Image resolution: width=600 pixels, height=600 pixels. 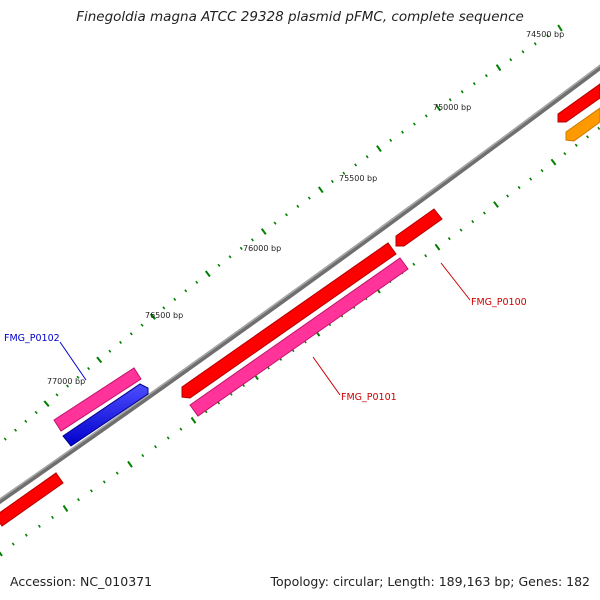 I want to click on gene-fmg-p0100, so click(x=419, y=227).